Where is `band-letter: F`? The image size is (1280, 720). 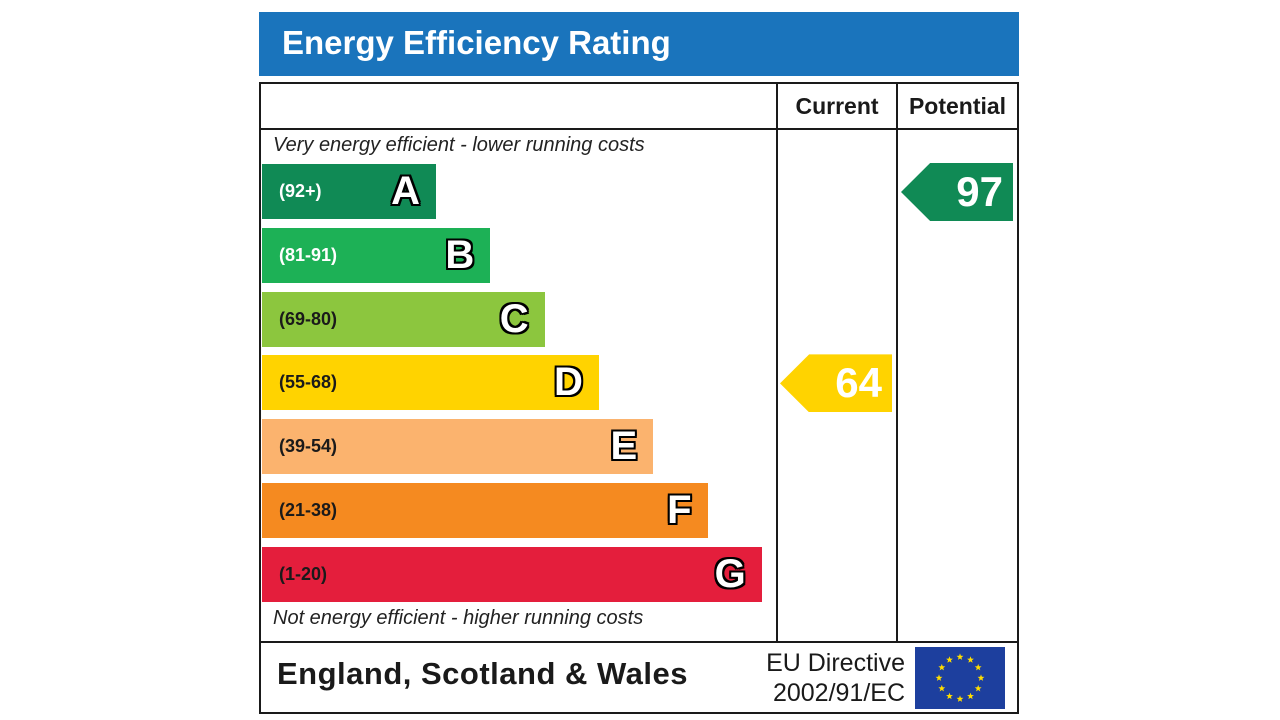 band-letter: F is located at coordinates (679, 510).